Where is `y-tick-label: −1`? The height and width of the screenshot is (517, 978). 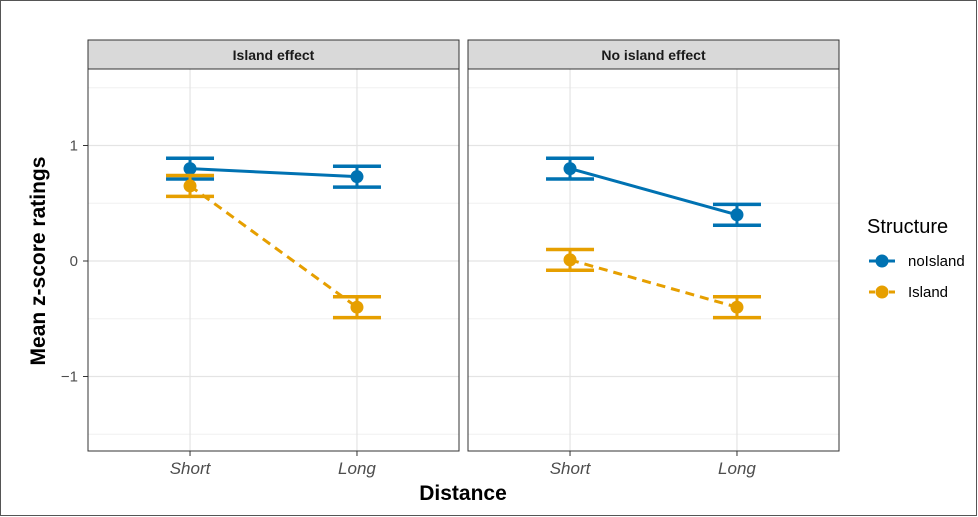 y-tick-label: −1 is located at coordinates (69, 377).